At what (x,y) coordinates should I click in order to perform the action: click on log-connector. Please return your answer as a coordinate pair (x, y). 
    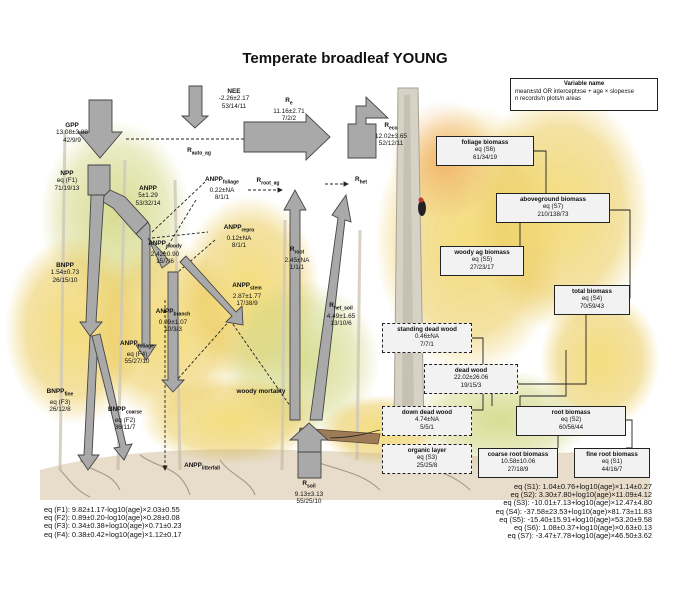
    Looking at the image, I should click on (355, 434).